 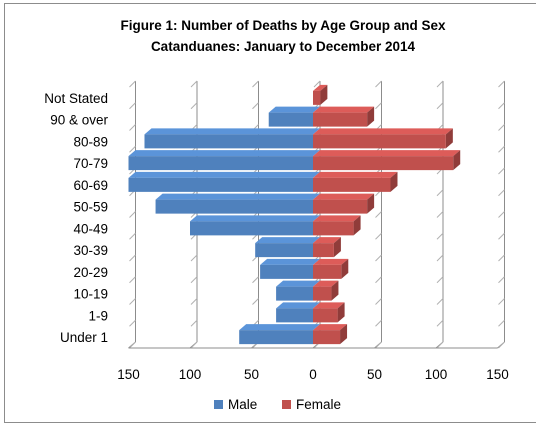 I want to click on category-label: 50-59, so click(x=90, y=207).